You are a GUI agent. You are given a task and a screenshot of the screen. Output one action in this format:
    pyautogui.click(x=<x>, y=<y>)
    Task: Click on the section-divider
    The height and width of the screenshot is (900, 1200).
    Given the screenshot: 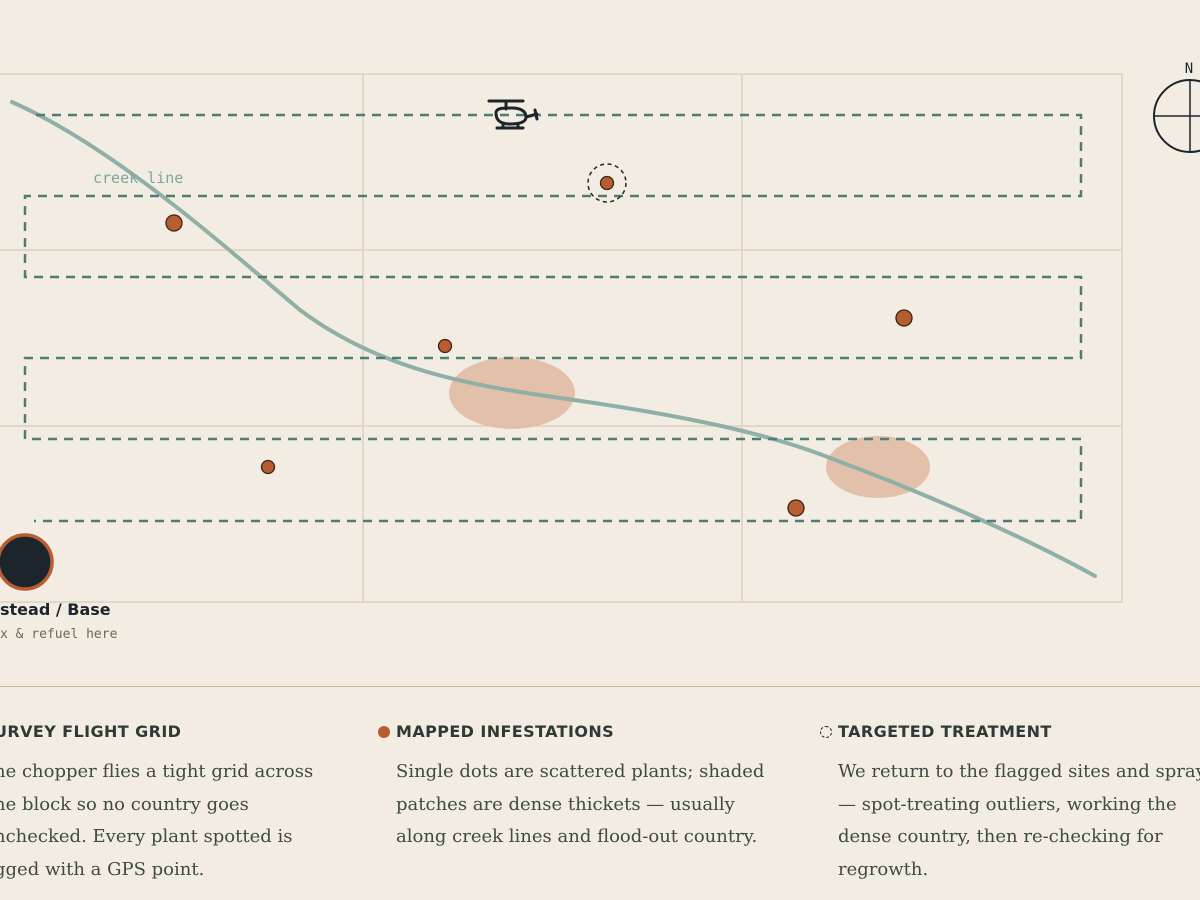 What is the action you would take?
    pyautogui.click(x=600, y=686)
    